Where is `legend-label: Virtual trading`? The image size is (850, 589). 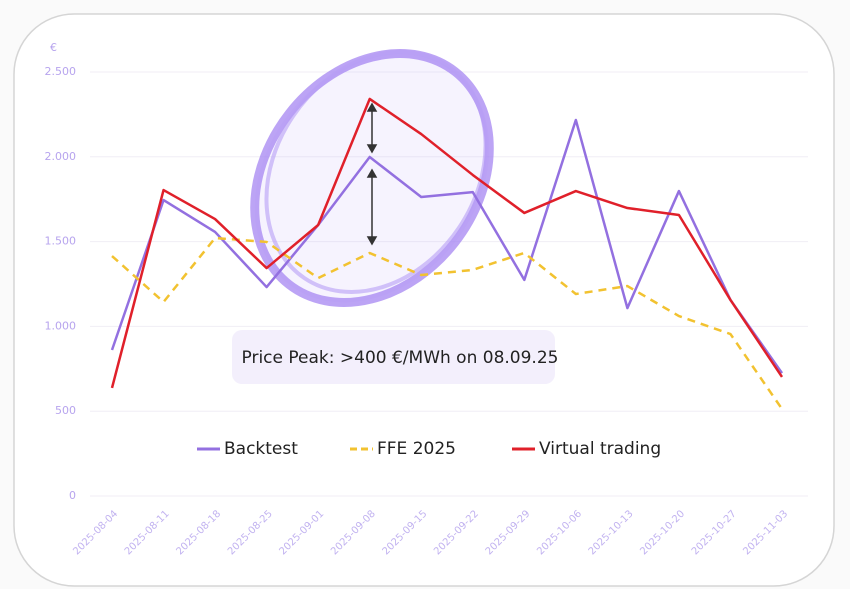 legend-label: Virtual trading is located at coordinates (600, 449).